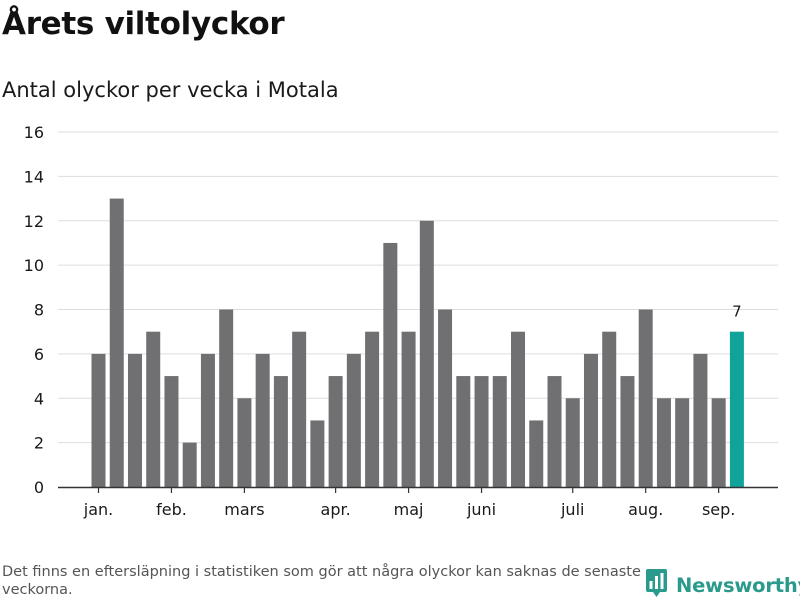  Describe the element at coordinates (98, 509) in the screenshot. I see `x-tick-label: jan.` at that location.